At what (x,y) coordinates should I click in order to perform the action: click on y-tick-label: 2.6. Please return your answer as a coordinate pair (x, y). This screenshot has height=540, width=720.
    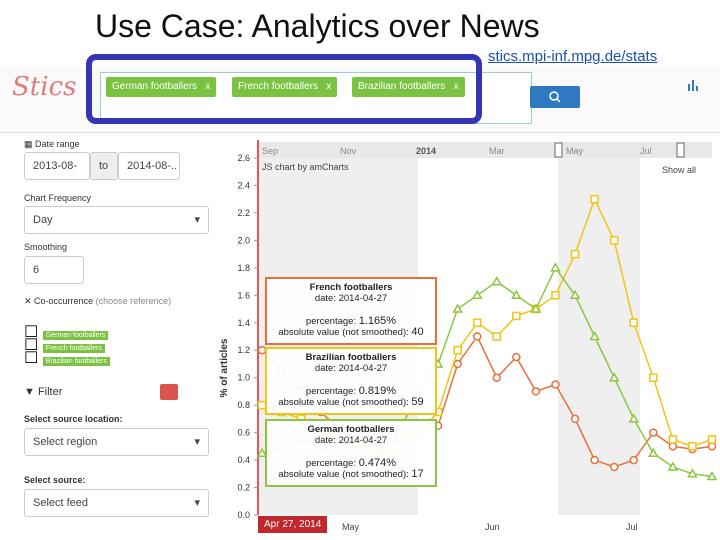
    Looking at the image, I should click on (243, 158).